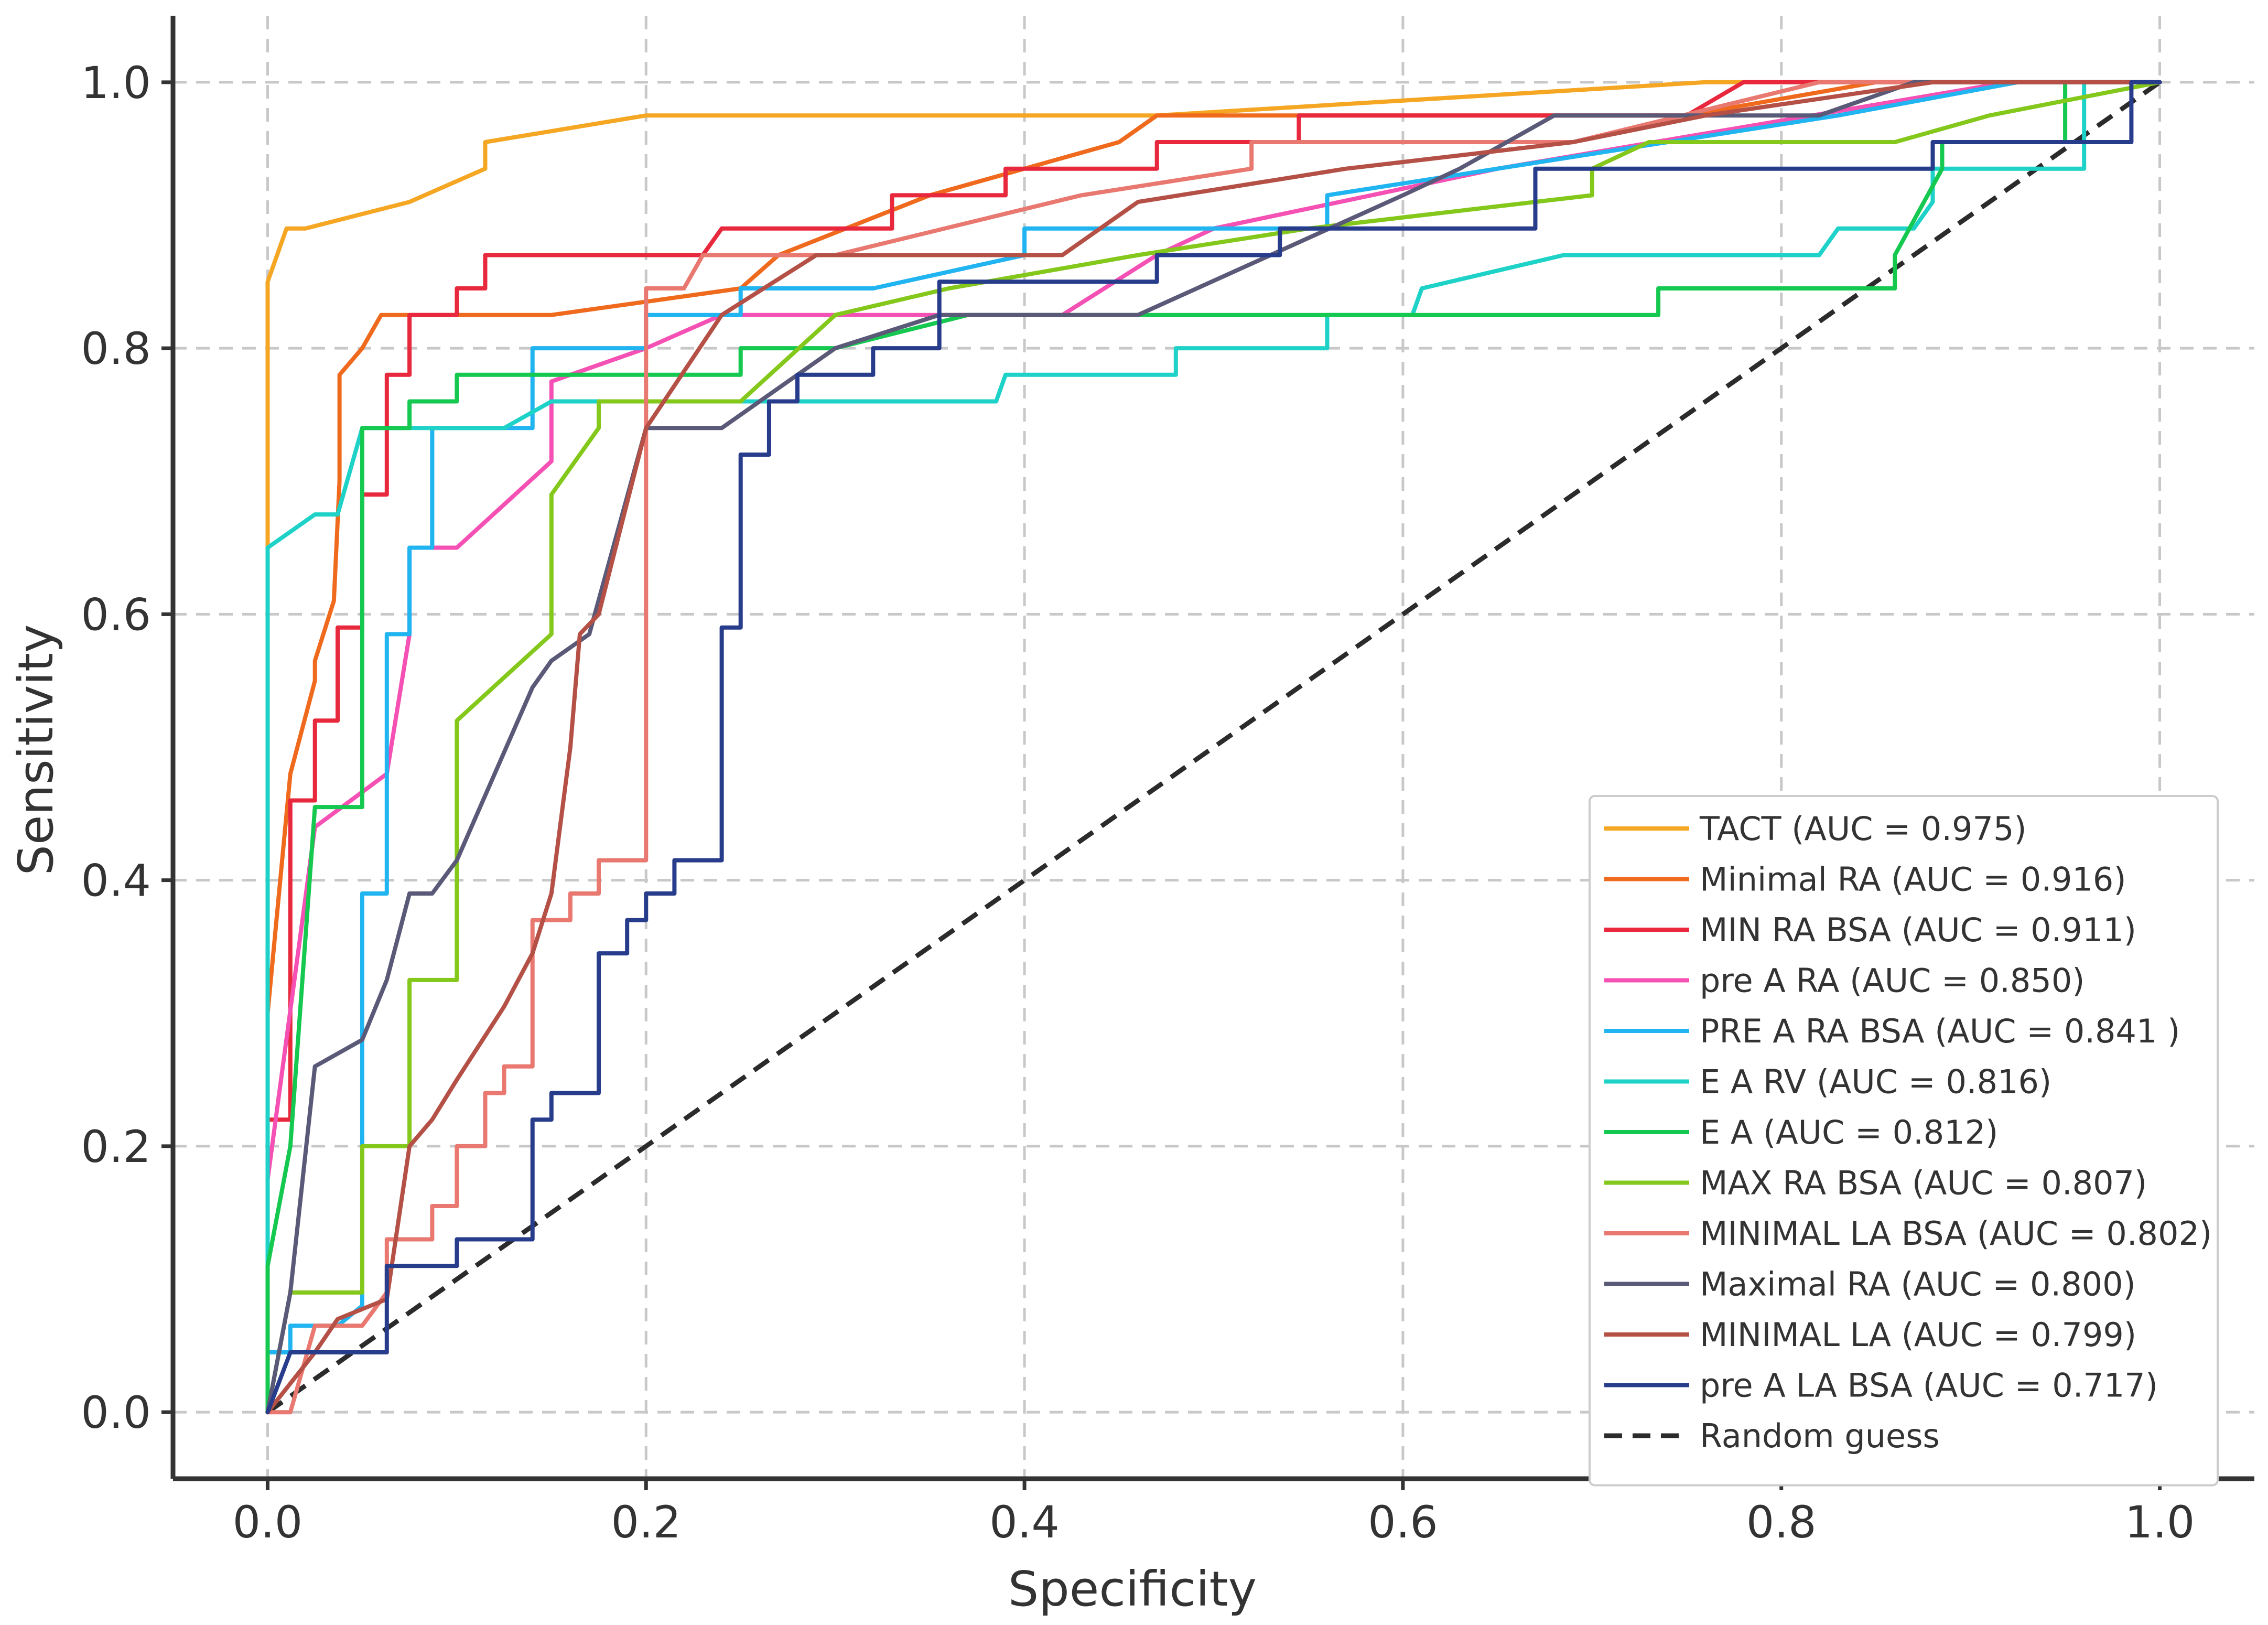 The image size is (2268, 1625). I want to click on legend-label: E A RV (AUC = 0.816), so click(1875, 1082).